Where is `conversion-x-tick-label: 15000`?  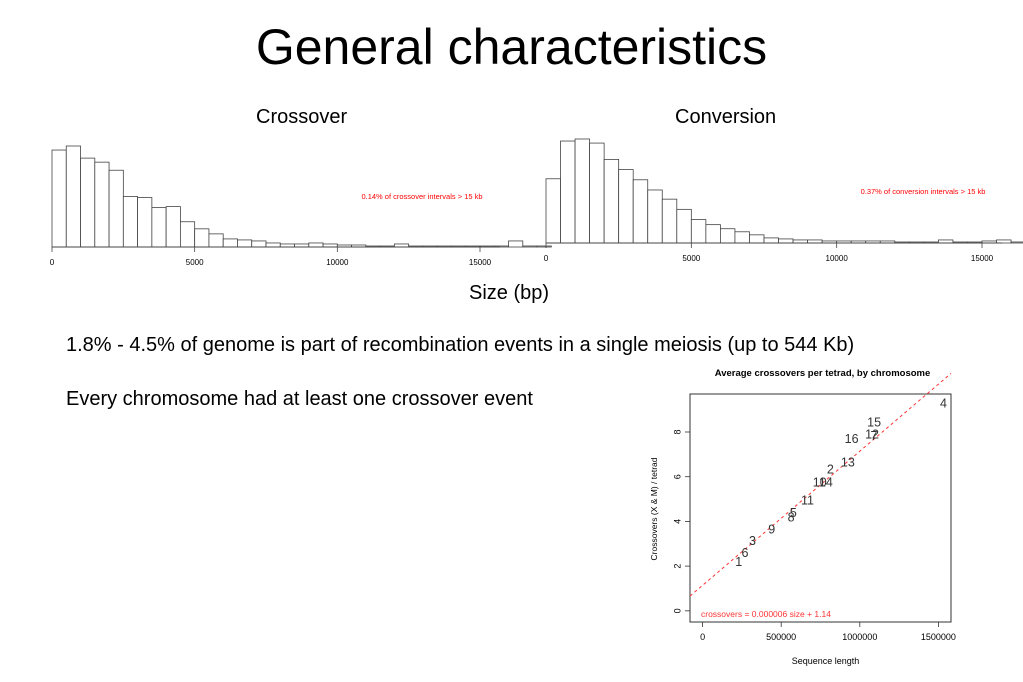
conversion-x-tick-label: 15000 is located at coordinates (982, 258).